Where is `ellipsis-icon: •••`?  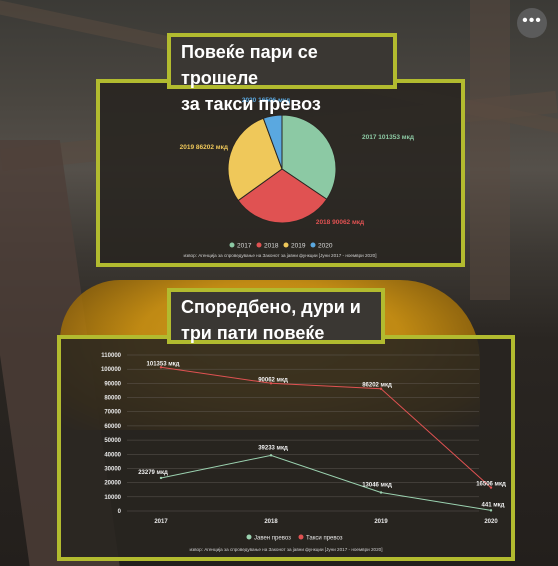 ellipsis-icon: ••• is located at coordinates (532, 20).